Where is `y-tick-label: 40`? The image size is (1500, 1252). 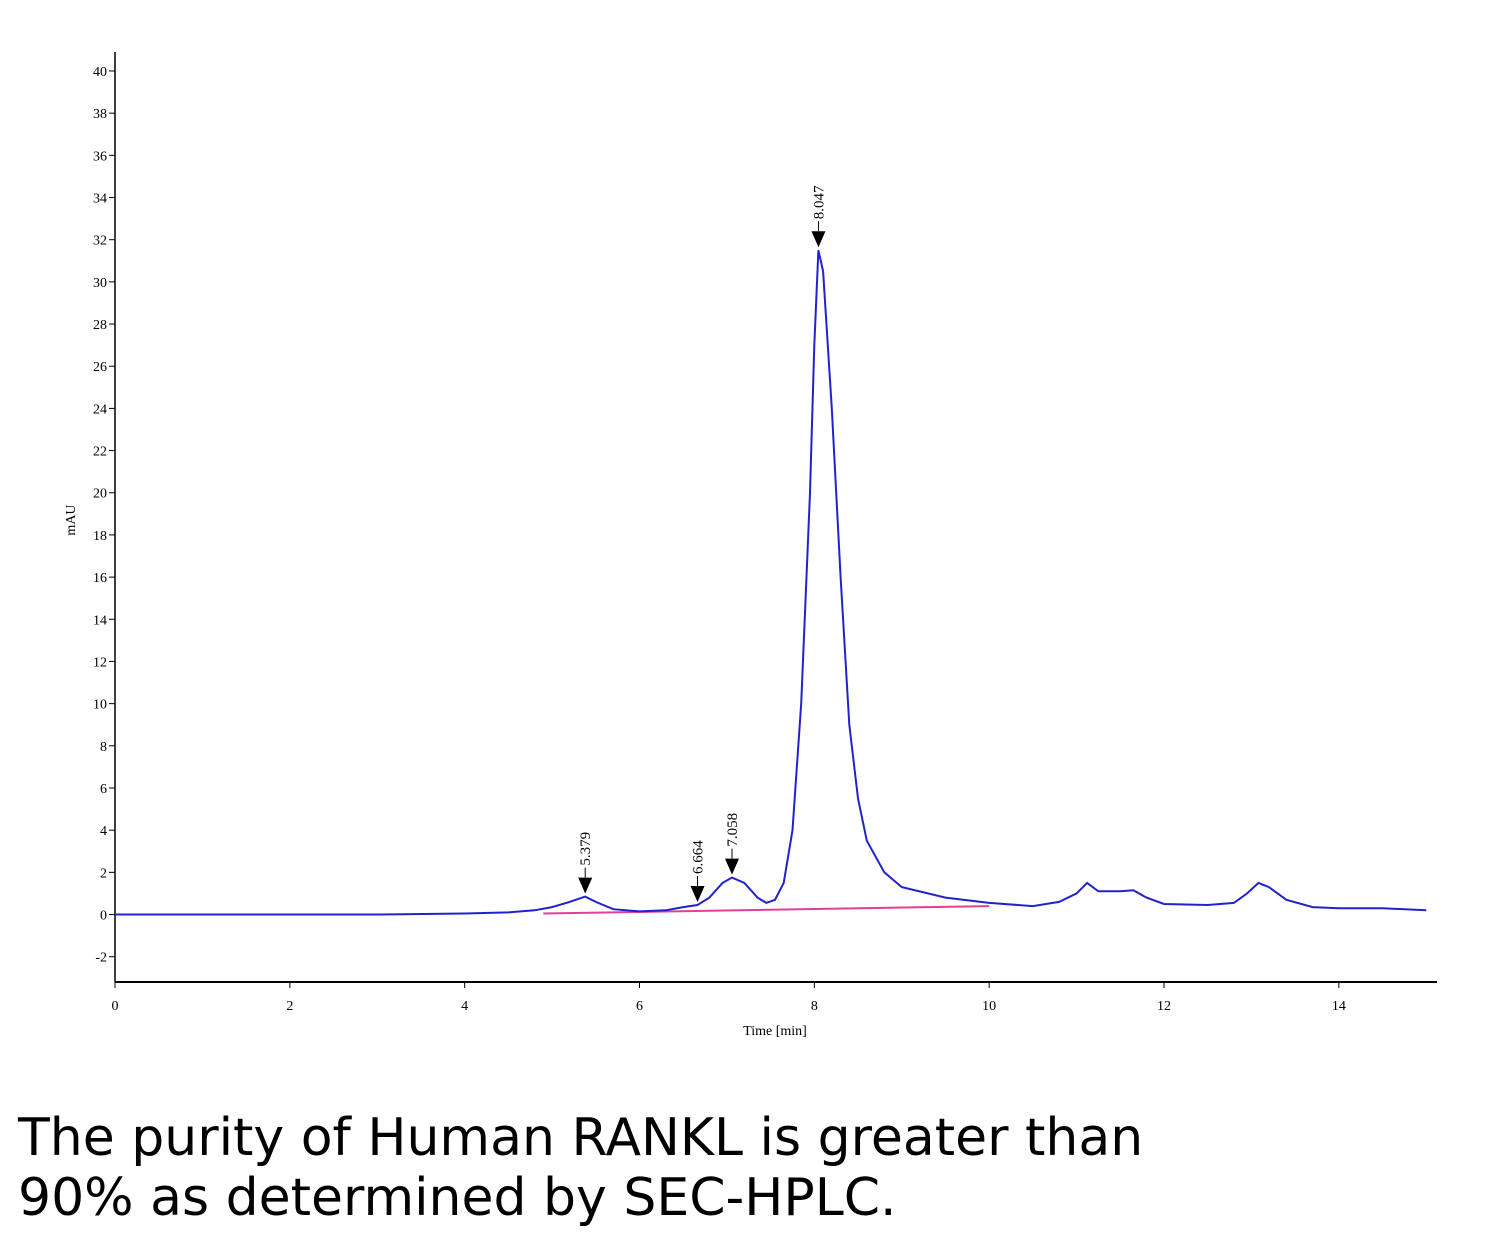
y-tick-label: 40 is located at coordinates (100, 72).